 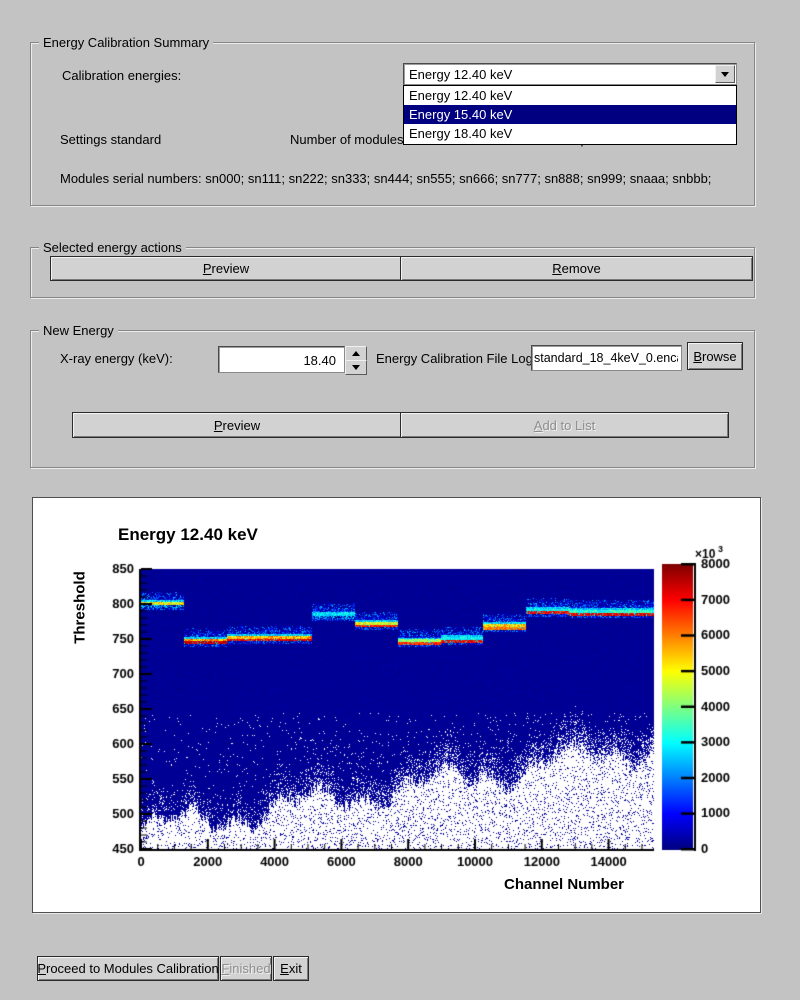 I want to click on spin-down-icon, so click(x=356, y=367).